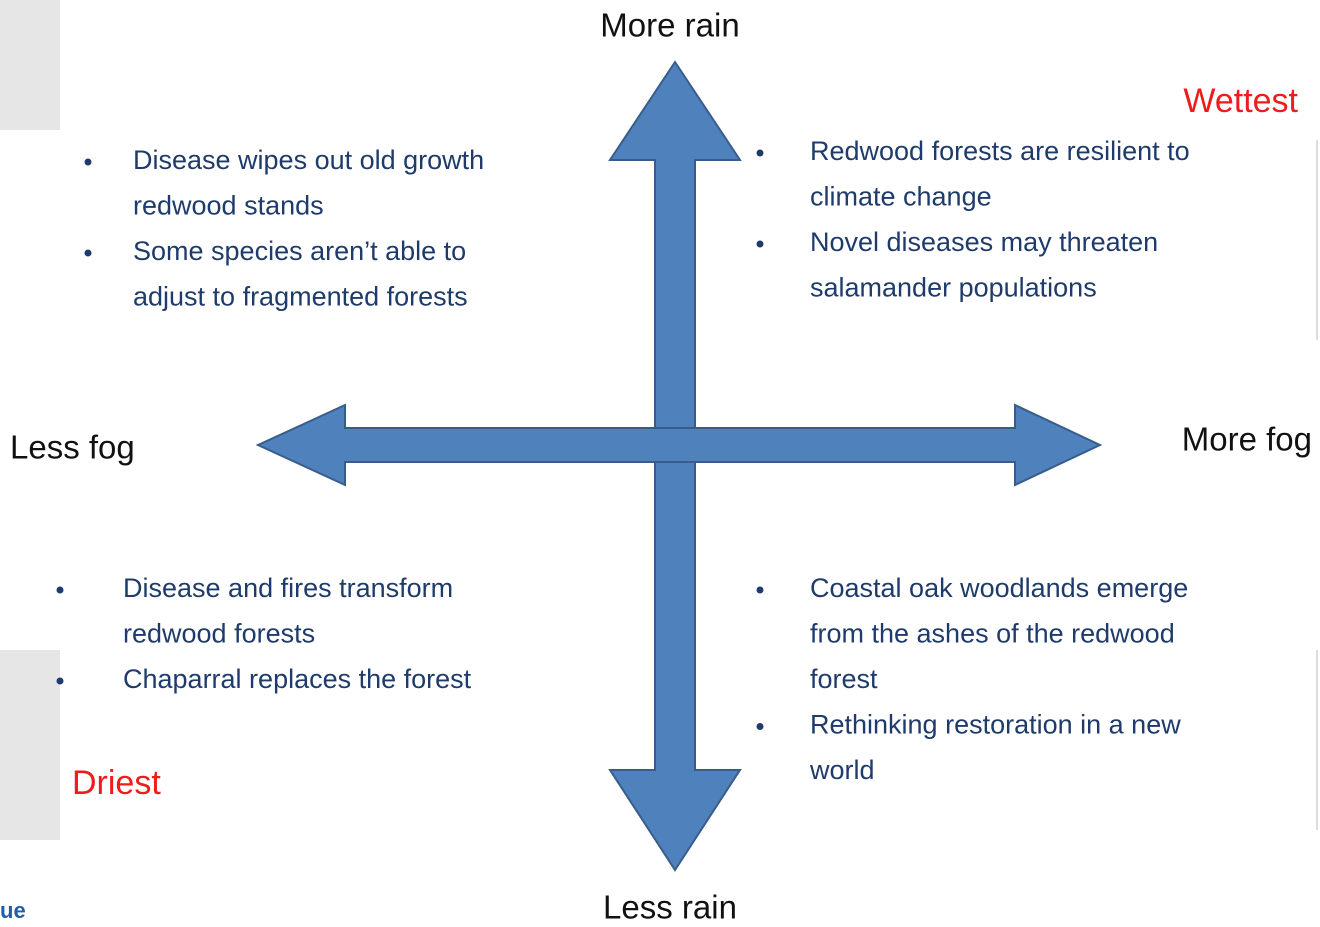  What do you see at coordinates (995, 725) in the screenshot?
I see `bullet-text: Rethinking restoration in a new` at bounding box center [995, 725].